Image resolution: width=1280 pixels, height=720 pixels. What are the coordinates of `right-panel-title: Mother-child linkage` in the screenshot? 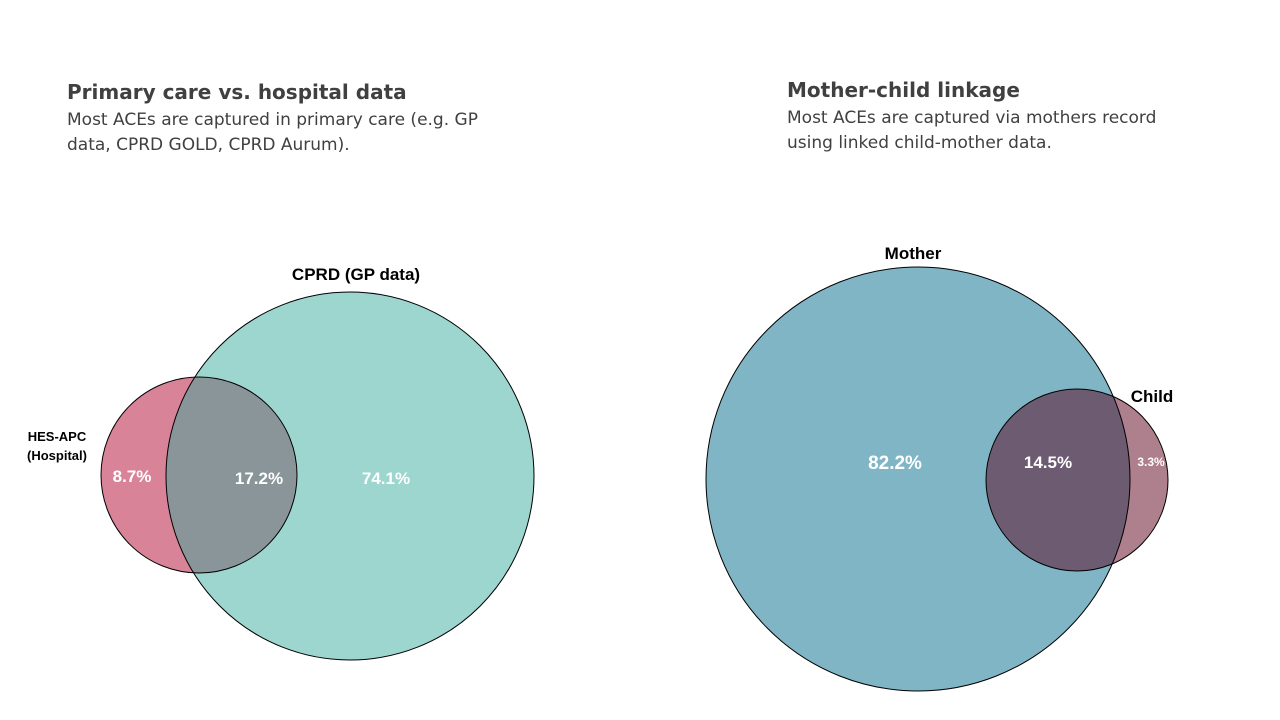 It's located at (903, 90).